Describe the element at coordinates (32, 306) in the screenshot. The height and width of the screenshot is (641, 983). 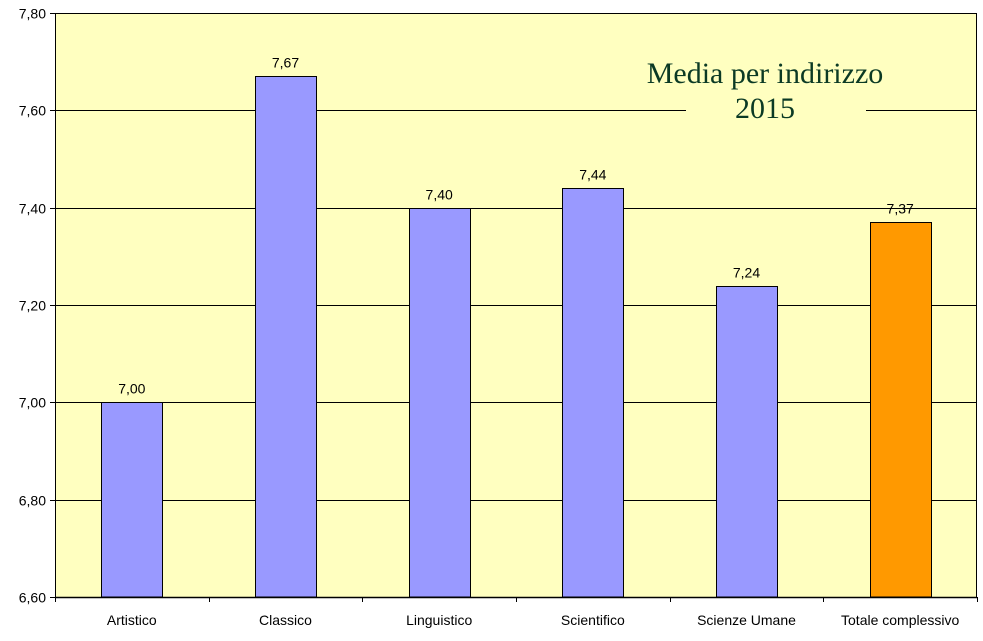
I see `y-tick-label: 7,20` at that location.